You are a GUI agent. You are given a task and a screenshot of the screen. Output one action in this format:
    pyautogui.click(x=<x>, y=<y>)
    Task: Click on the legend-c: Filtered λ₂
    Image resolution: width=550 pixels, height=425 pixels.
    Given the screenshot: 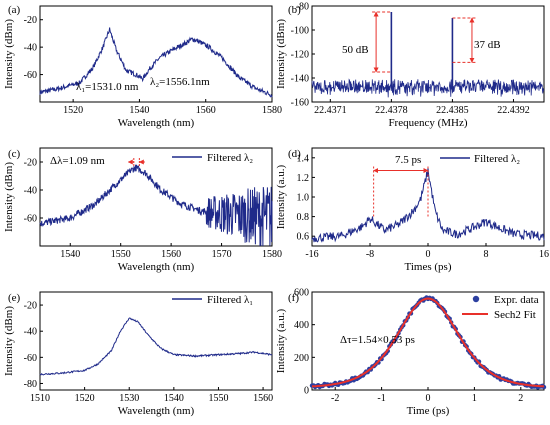 What is the action you would take?
    pyautogui.click(x=230, y=158)
    